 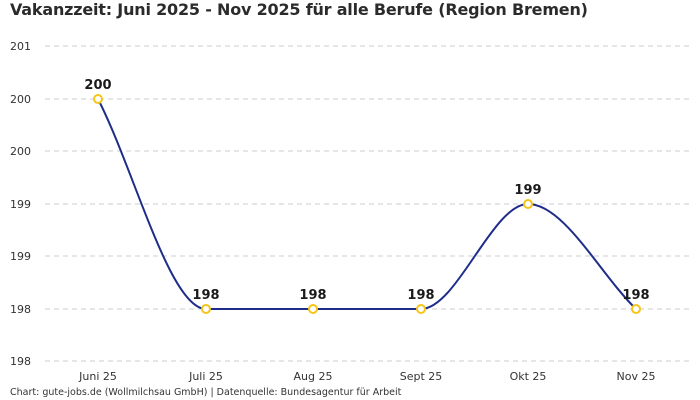 I want to click on x-tick-label: Okt 25, so click(x=528, y=376).